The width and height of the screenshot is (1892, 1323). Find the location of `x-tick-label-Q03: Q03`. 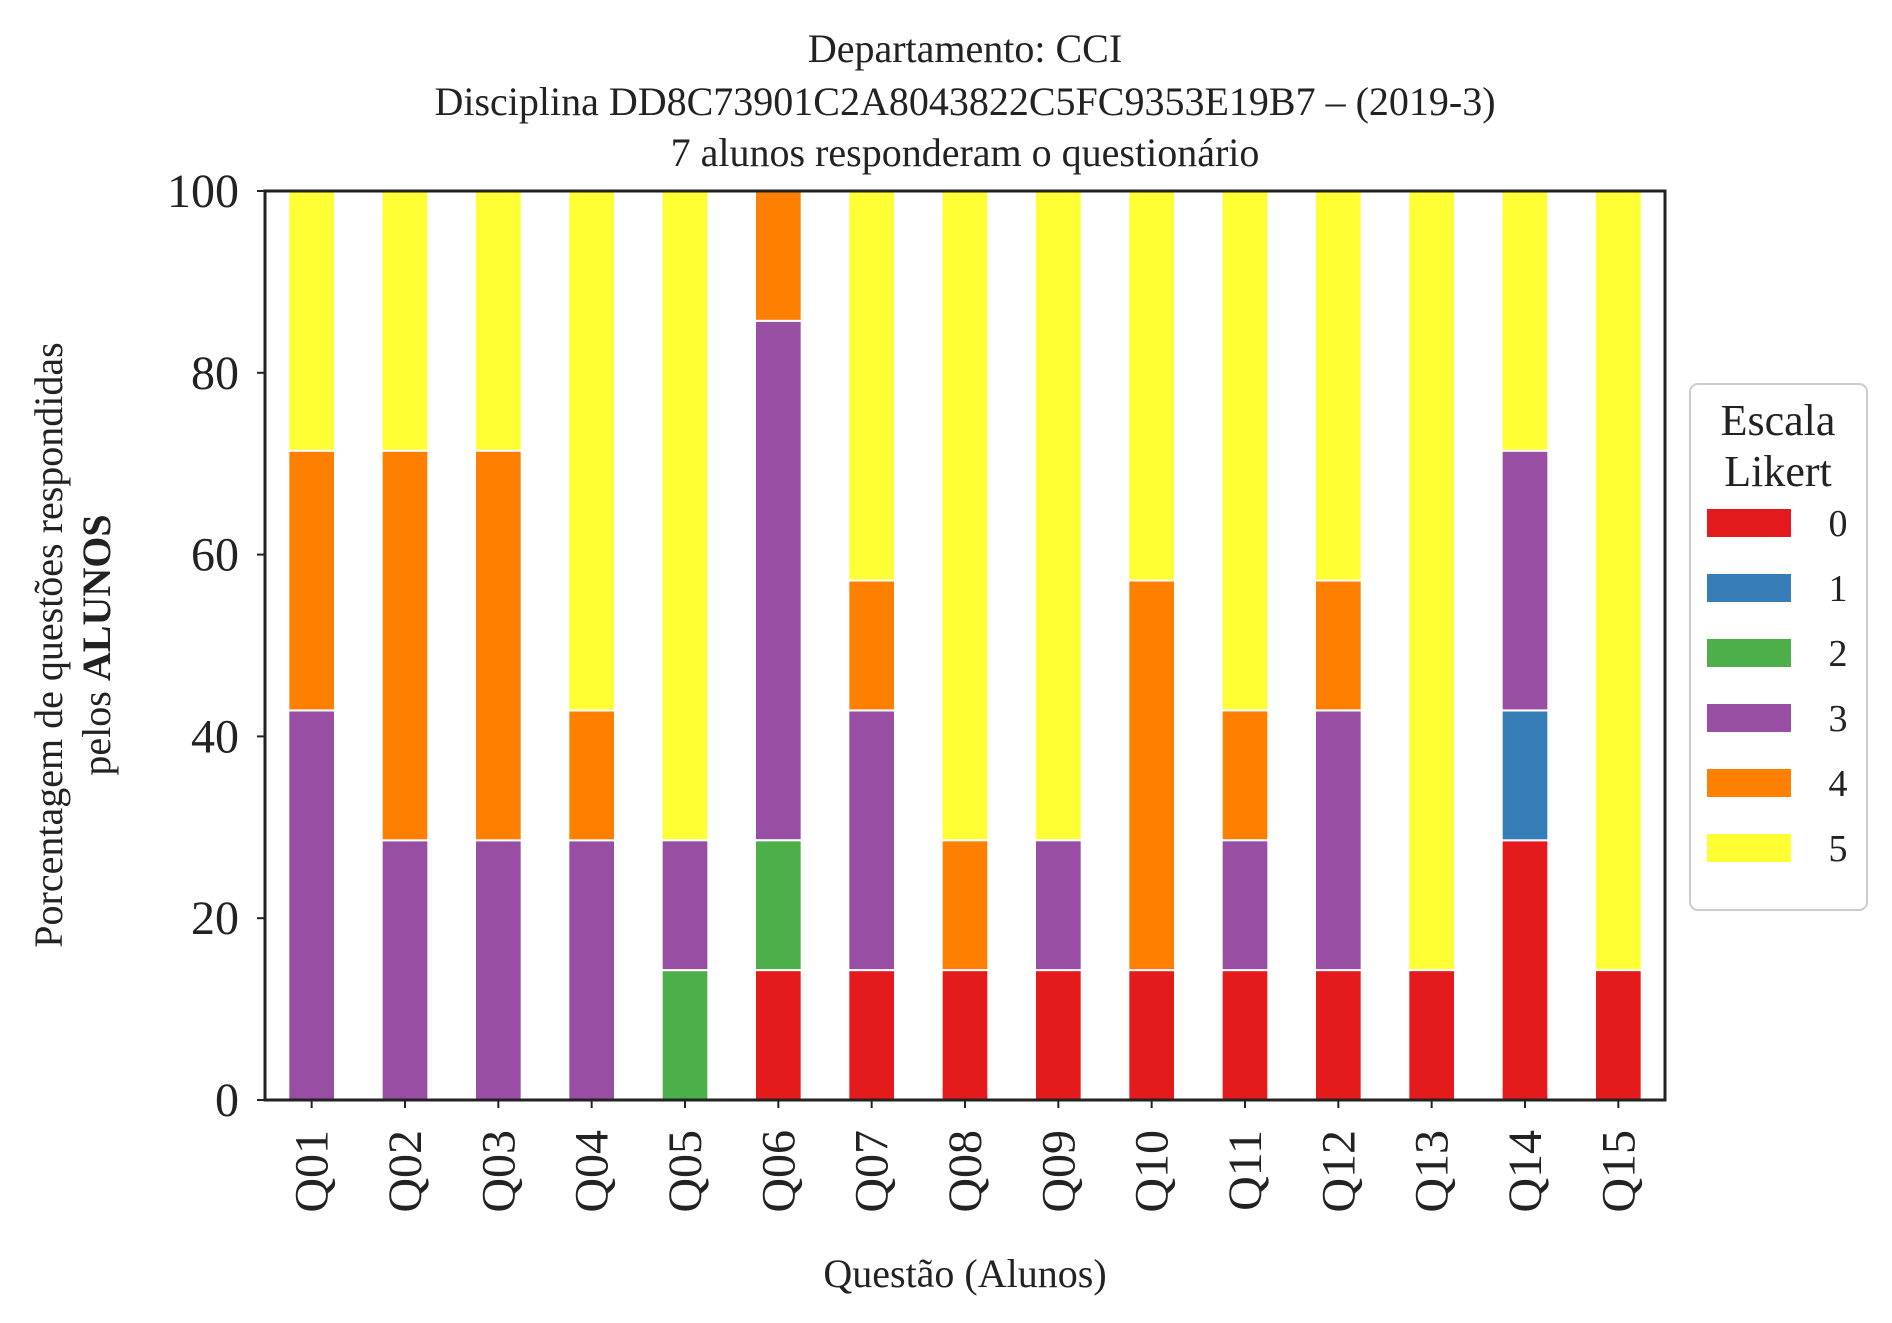

x-tick-label-Q03: Q03 is located at coordinates (498, 1171).